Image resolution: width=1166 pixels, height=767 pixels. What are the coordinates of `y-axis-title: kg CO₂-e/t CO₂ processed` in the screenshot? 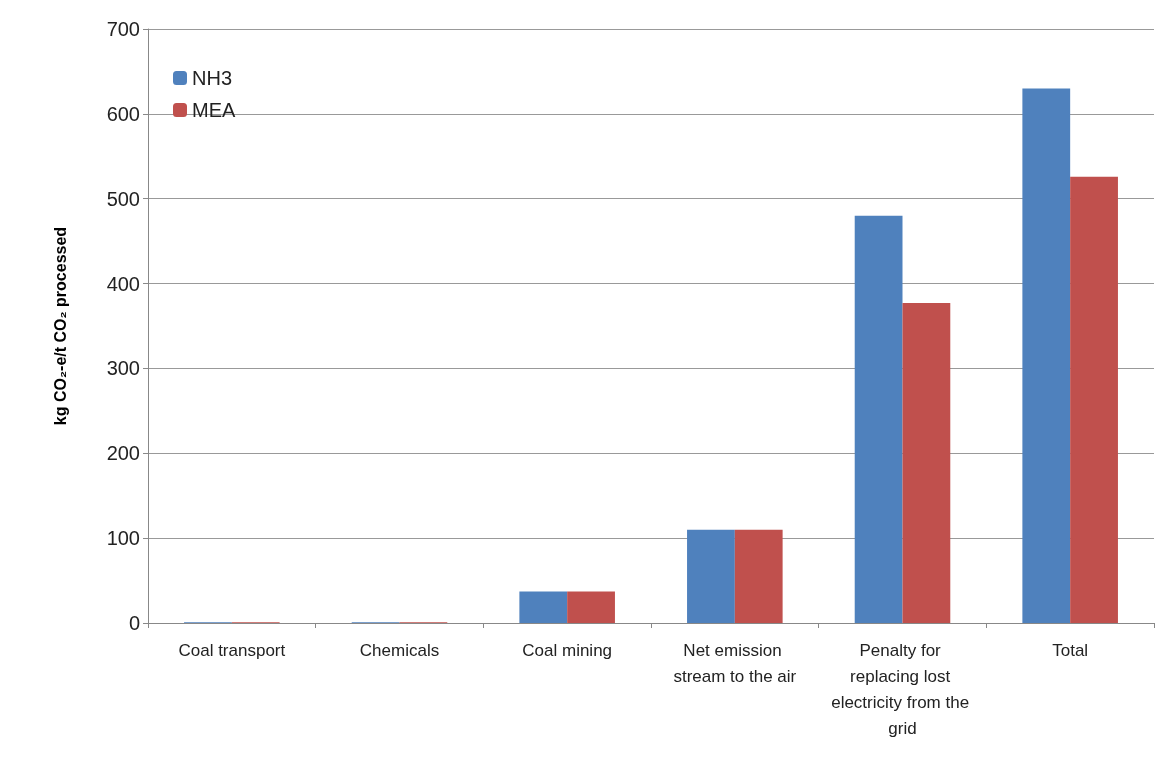 It's located at (60, 326).